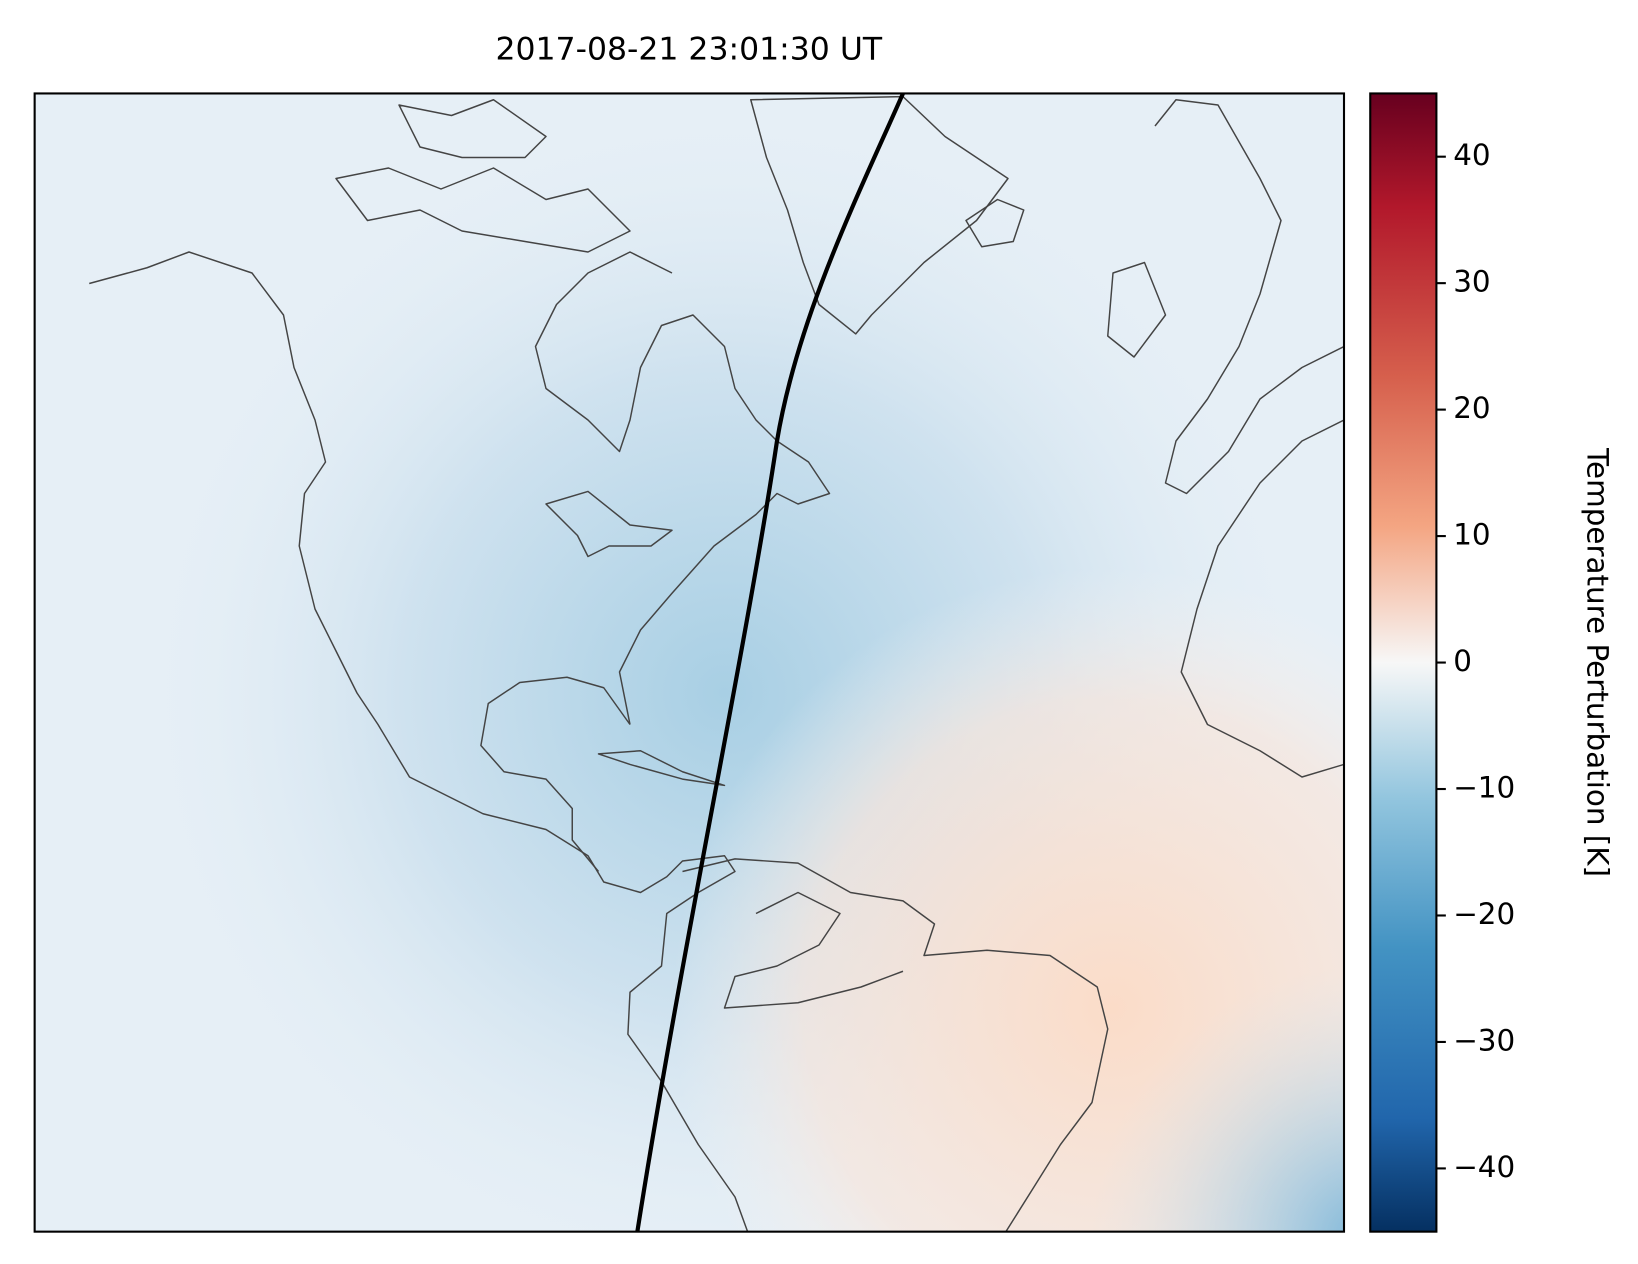 This screenshot has height=1264, width=1638. I want to click on colorbar-label: Temperature Perturbation [K], so click(1598, 662).